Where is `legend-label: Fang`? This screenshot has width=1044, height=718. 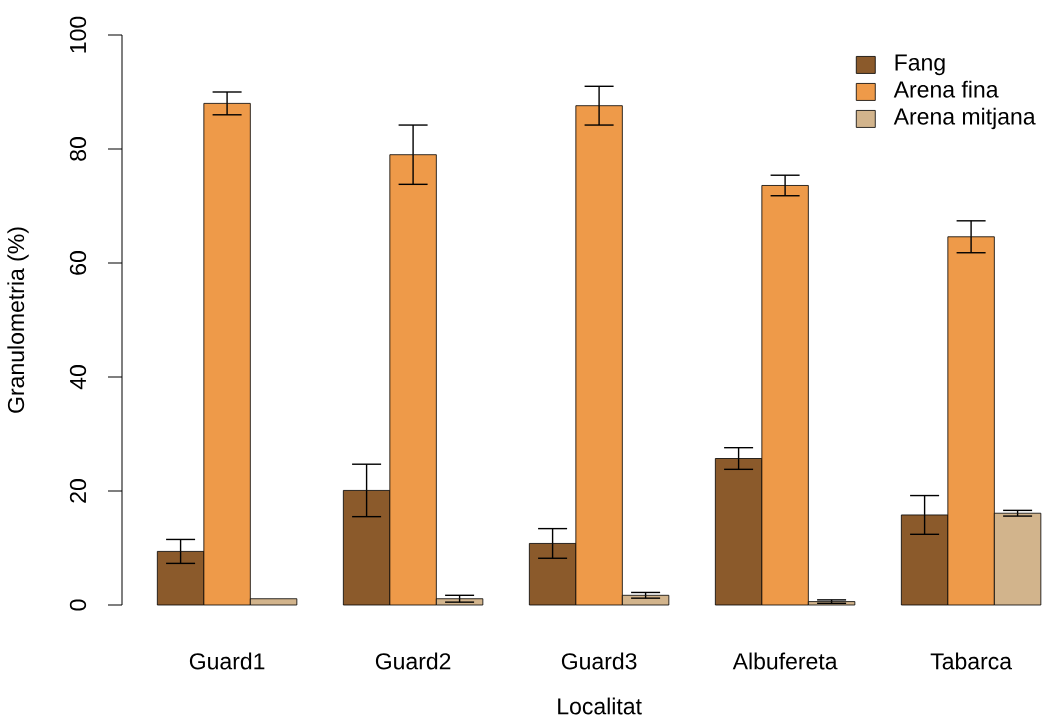
legend-label: Fang is located at coordinates (920, 65).